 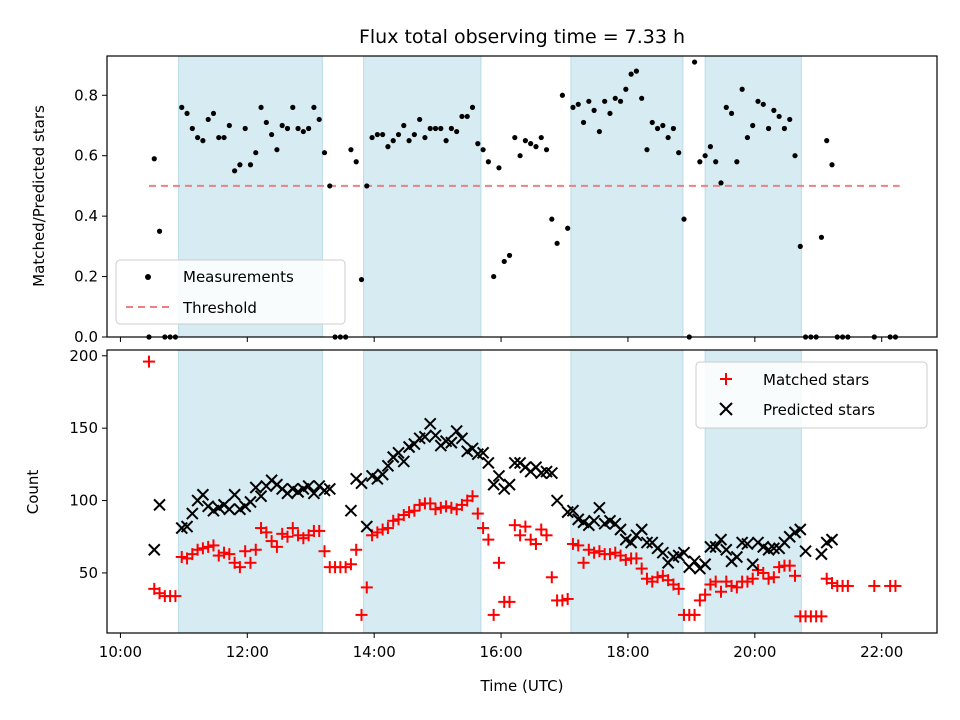 I want to click on top-y-axis-label: Matched/Predicted stars, so click(x=39, y=196).